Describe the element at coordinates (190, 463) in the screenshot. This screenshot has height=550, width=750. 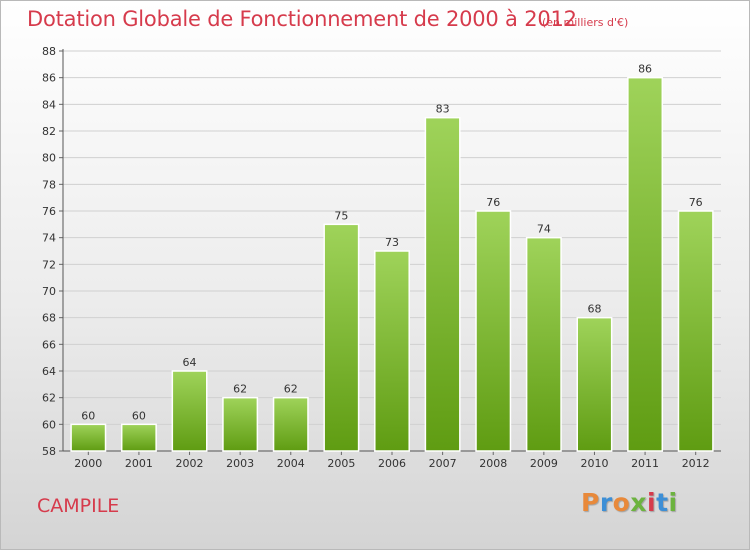
I see `x-tick-label-2002: 2002` at that location.